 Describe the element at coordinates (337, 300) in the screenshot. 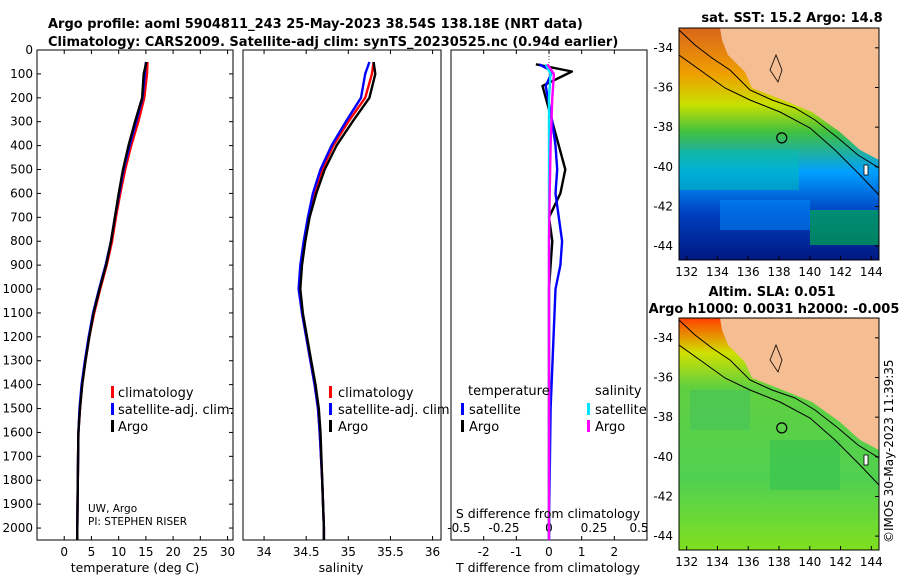

I see `salinity-profiles` at that location.